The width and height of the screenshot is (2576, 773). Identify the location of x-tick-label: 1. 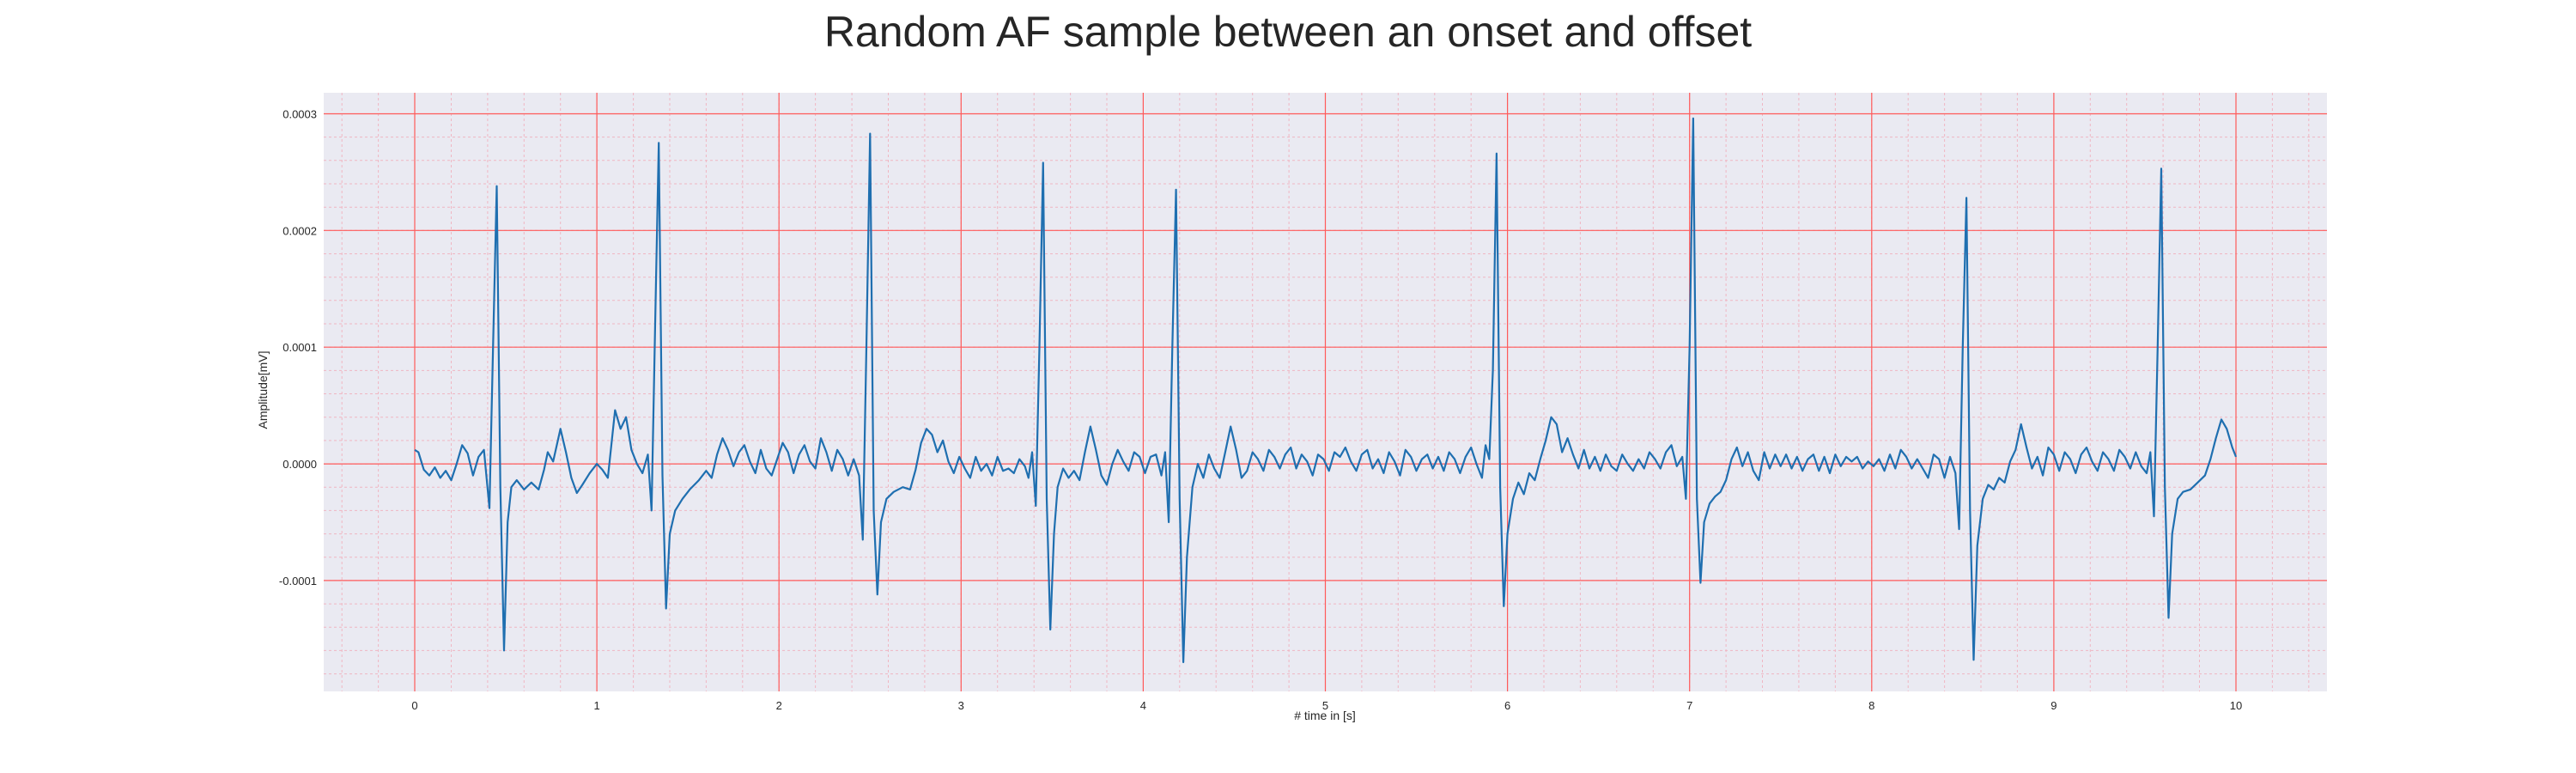
(596, 705).